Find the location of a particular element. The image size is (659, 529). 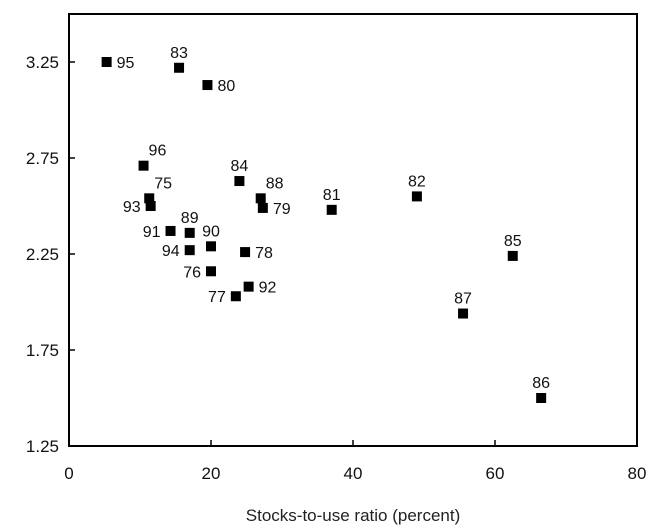

data-point-label: 86 is located at coordinates (541, 383).